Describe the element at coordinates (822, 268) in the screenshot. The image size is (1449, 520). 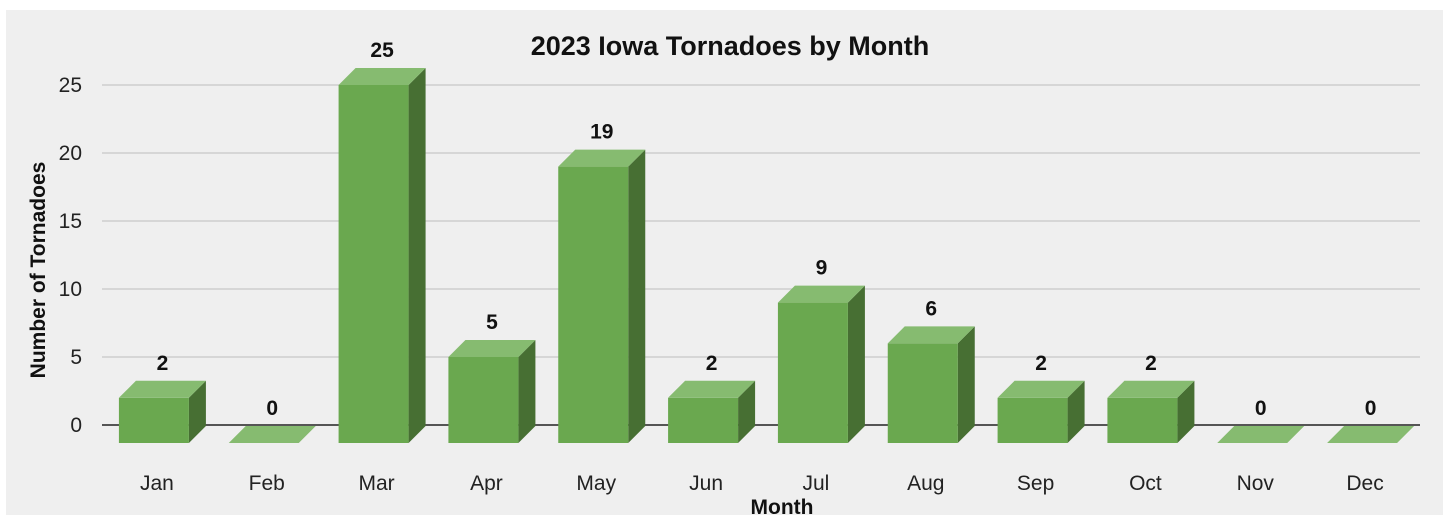
I see `data-label: 9` at that location.